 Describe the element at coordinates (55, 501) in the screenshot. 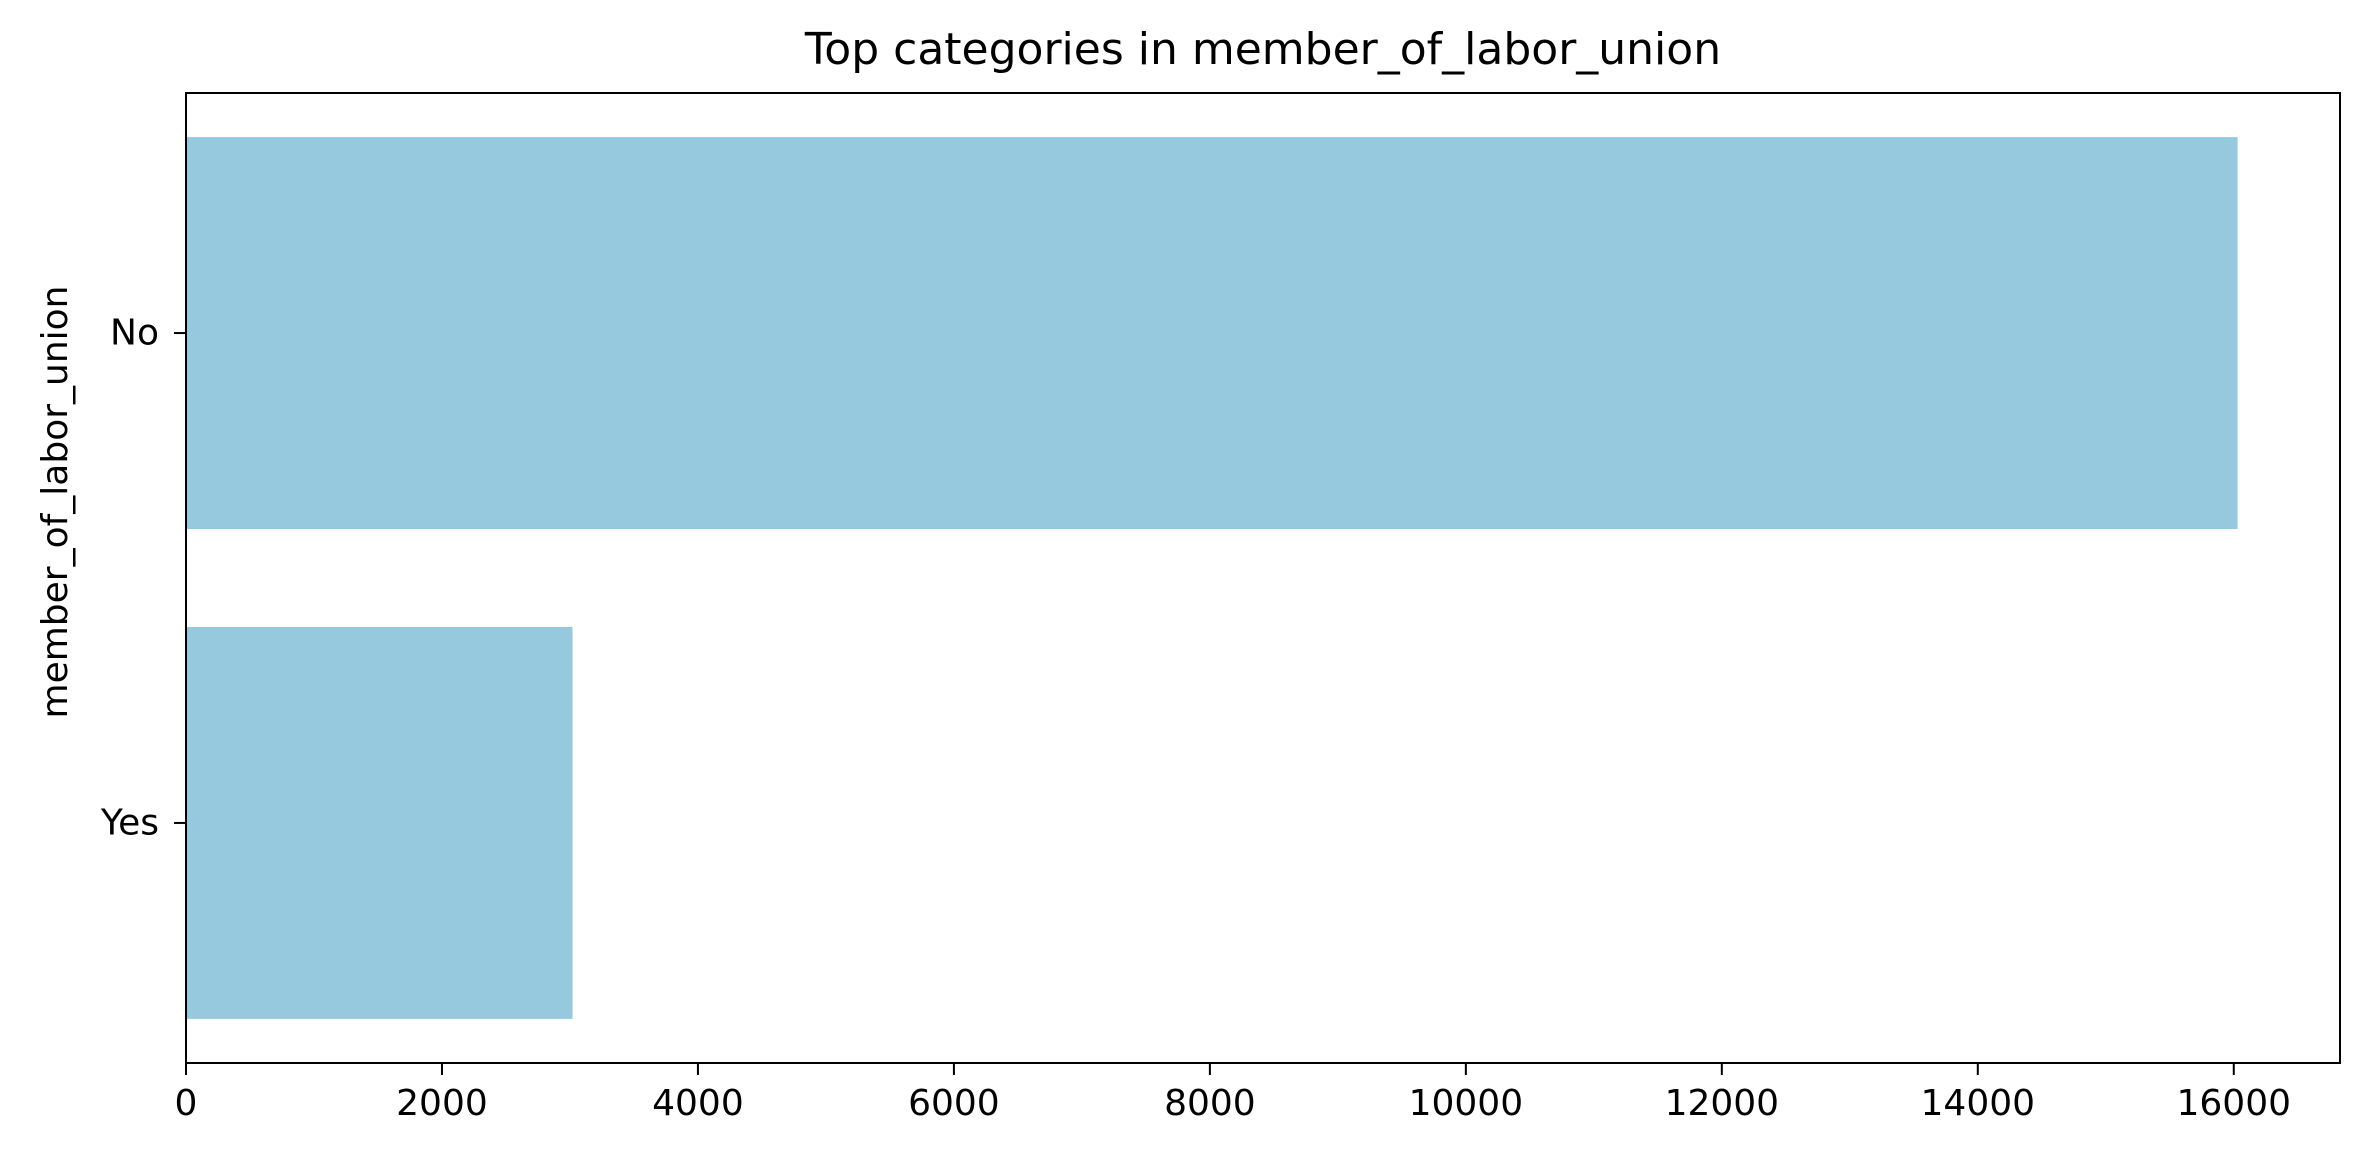

I see `y-axis-label: member_of_labor_union` at that location.